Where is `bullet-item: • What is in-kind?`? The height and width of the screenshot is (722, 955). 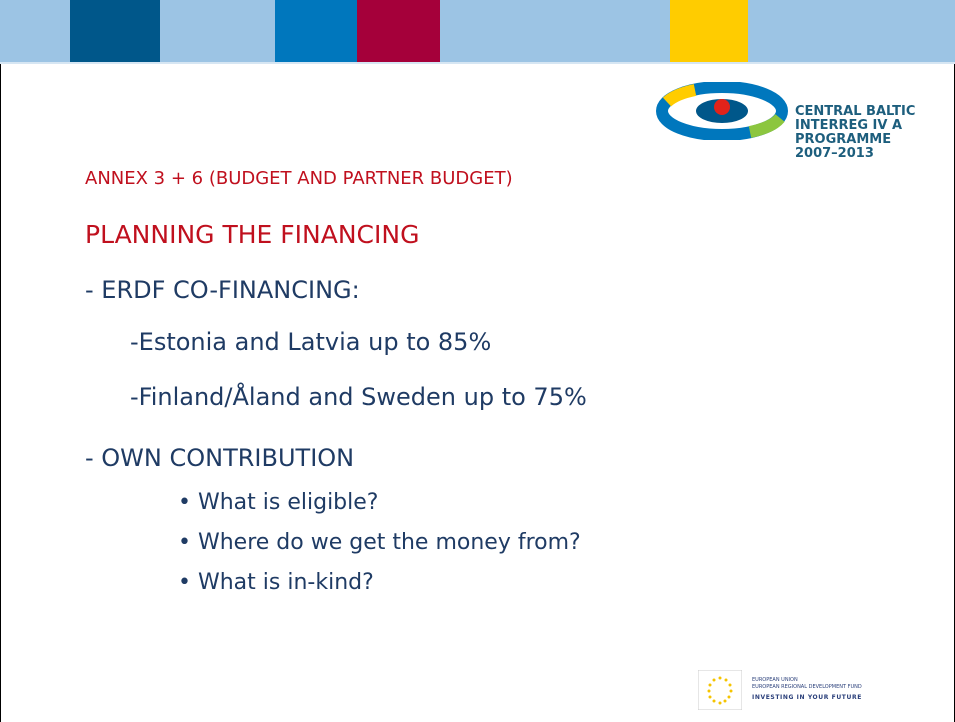
bullet-item: • What is in-kind? is located at coordinates (276, 582).